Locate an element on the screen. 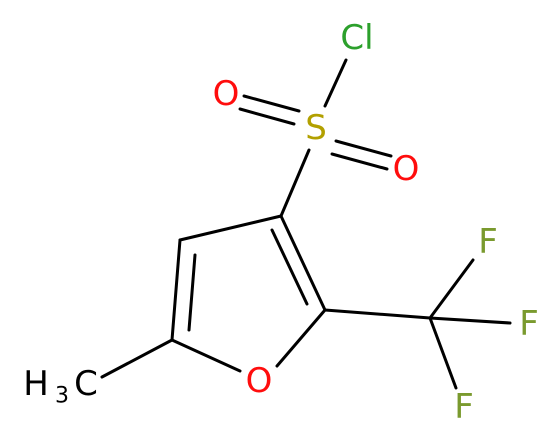 This screenshot has width=559, height=445. atom-subscript: 3 is located at coordinates (62, 396).